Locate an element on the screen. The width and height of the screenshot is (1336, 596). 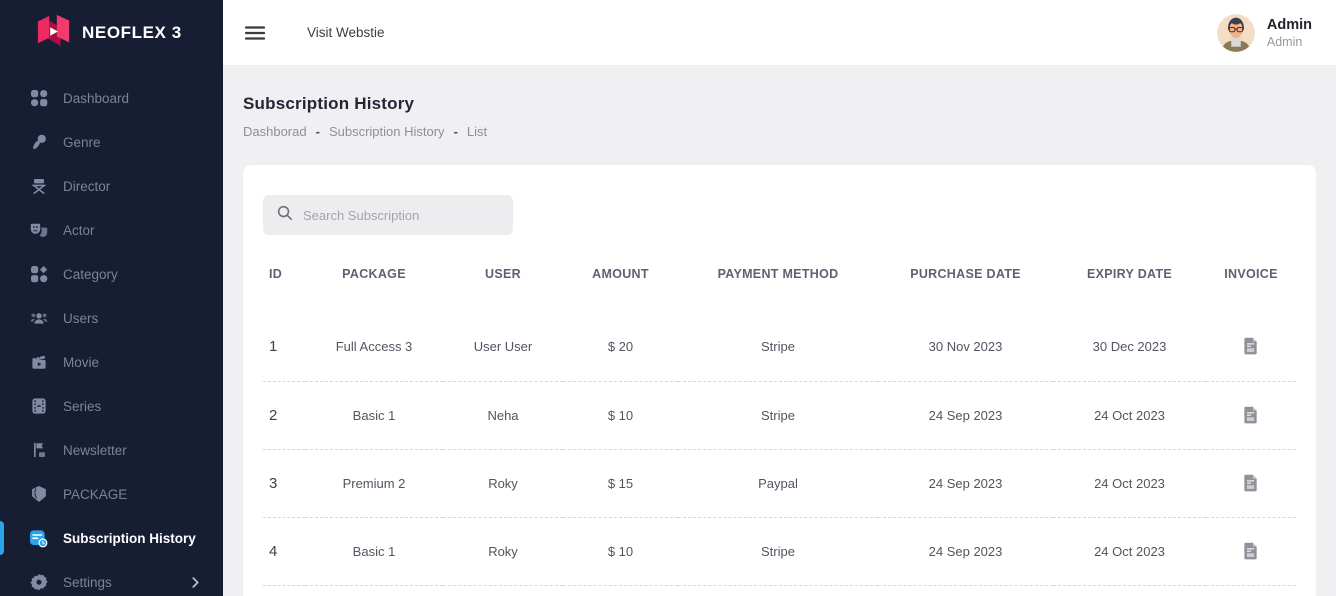
breadcrumb: Dashborad - Subscription History - List is located at coordinates (779, 131).